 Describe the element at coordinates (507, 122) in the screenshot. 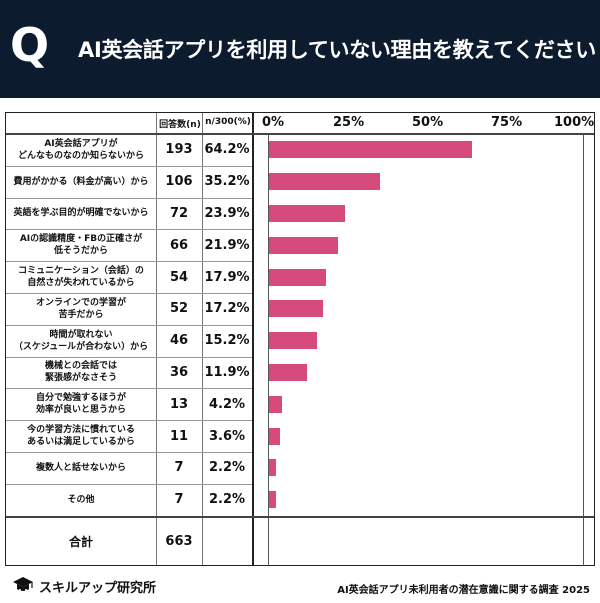

I see `x-tick-label: 75%` at that location.